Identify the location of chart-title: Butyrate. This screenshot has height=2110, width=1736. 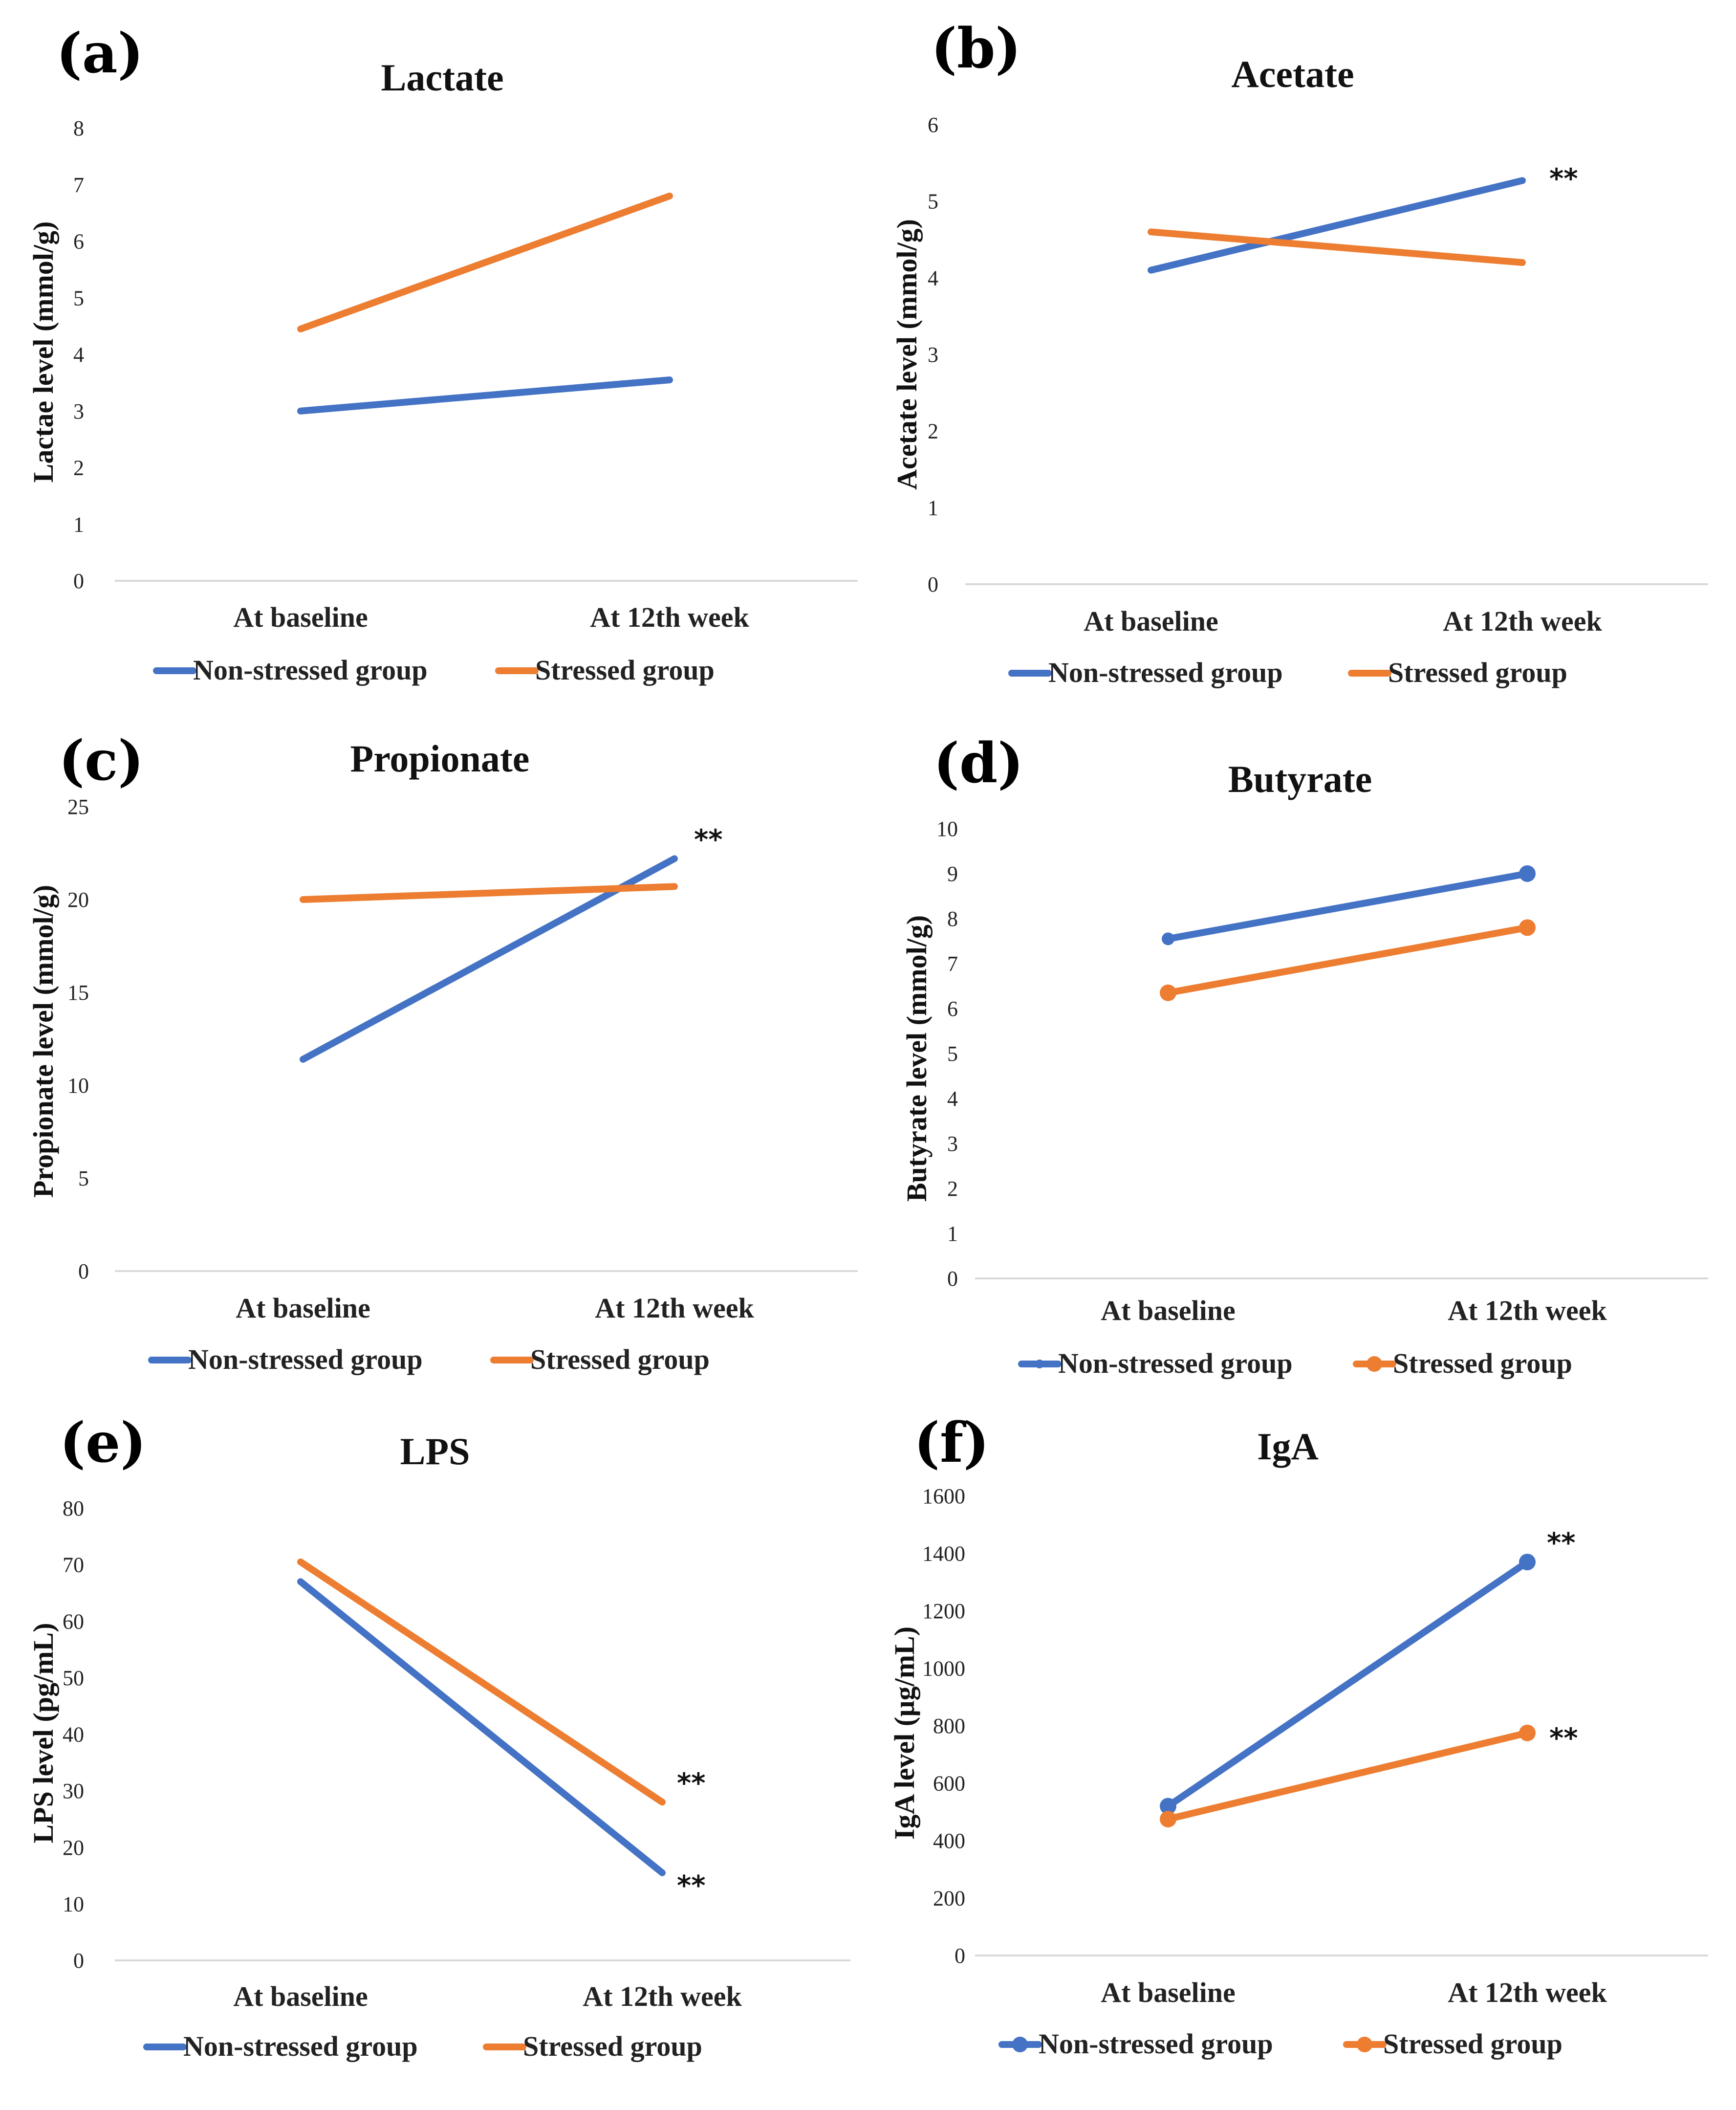
(1300, 779).